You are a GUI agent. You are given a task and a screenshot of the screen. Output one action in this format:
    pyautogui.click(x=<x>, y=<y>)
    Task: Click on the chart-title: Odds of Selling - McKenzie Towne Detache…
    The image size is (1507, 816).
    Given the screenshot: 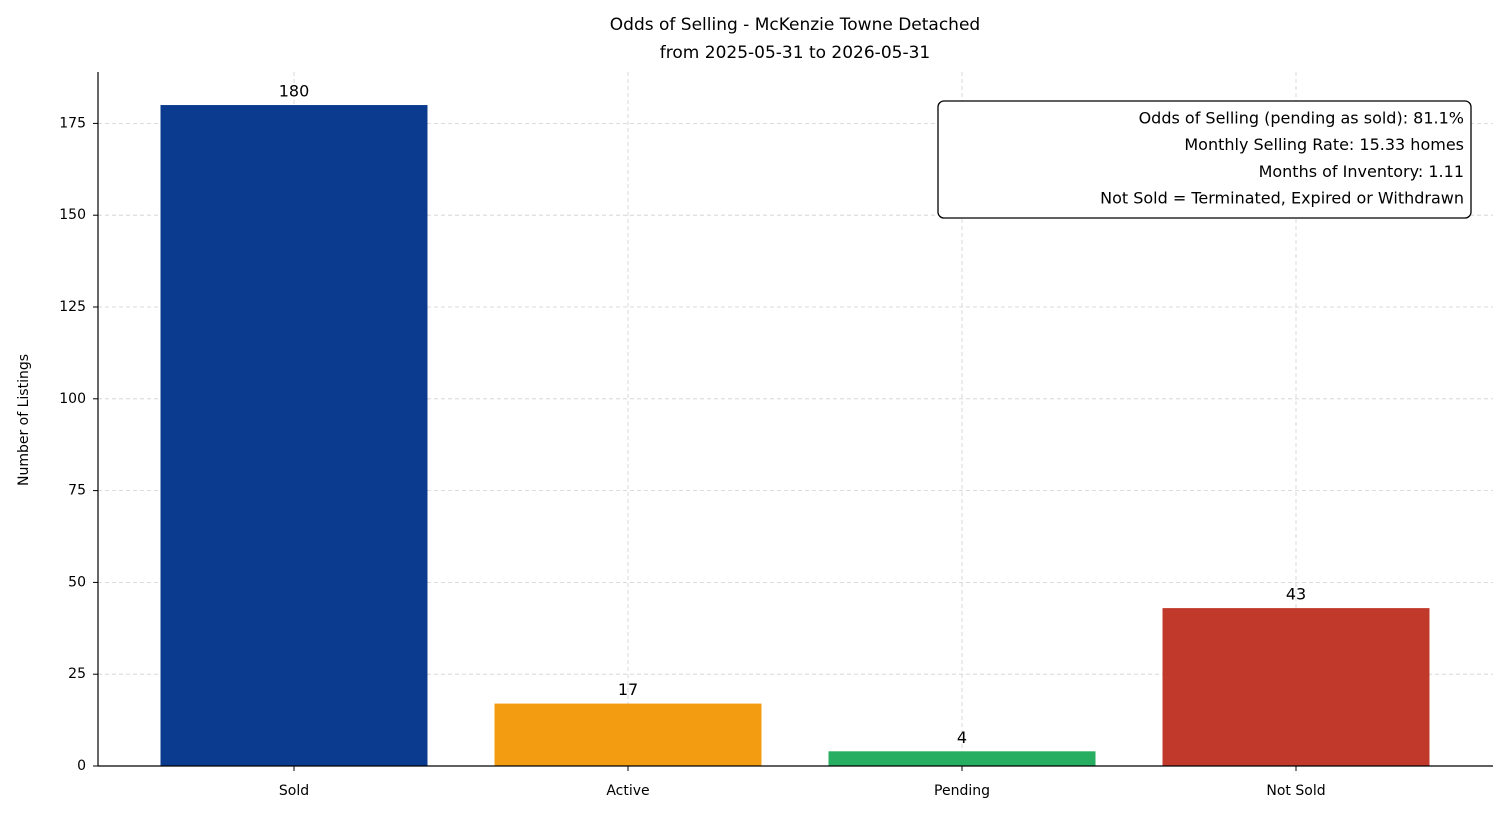 What is the action you would take?
    pyautogui.click(x=795, y=25)
    